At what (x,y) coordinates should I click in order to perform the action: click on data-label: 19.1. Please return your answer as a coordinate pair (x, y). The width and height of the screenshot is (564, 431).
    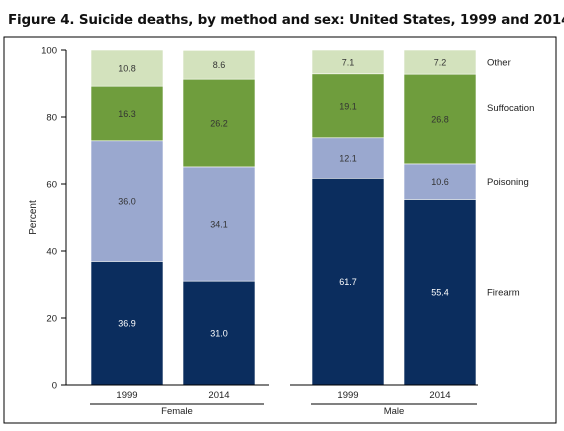
    Looking at the image, I should click on (348, 106).